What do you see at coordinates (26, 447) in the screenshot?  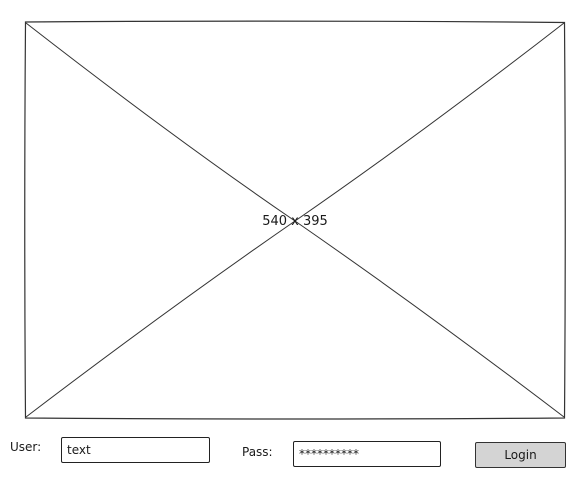 I see `user-label: User:` at bounding box center [26, 447].